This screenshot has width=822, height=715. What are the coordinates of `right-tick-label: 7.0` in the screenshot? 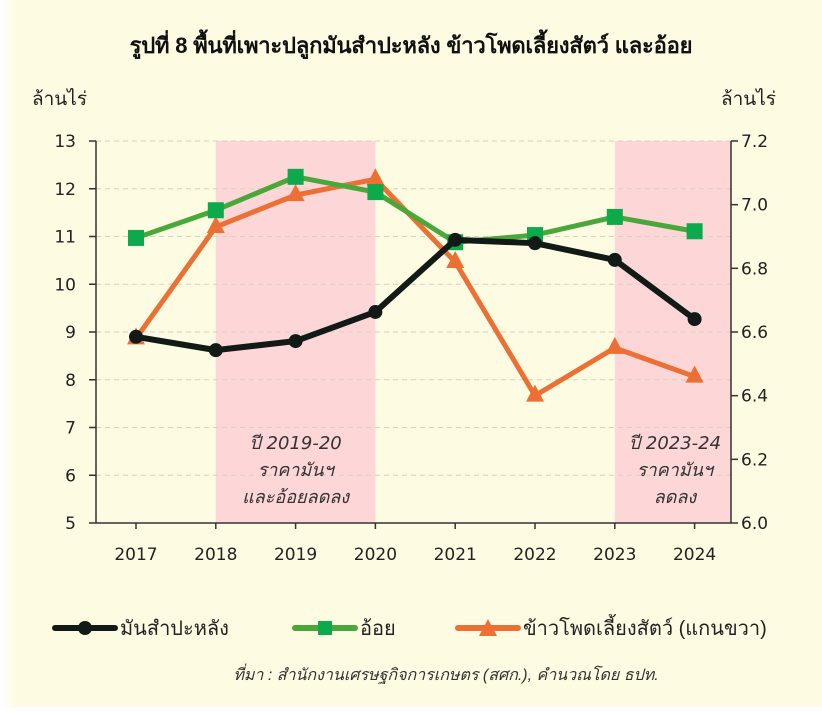 It's located at (754, 206).